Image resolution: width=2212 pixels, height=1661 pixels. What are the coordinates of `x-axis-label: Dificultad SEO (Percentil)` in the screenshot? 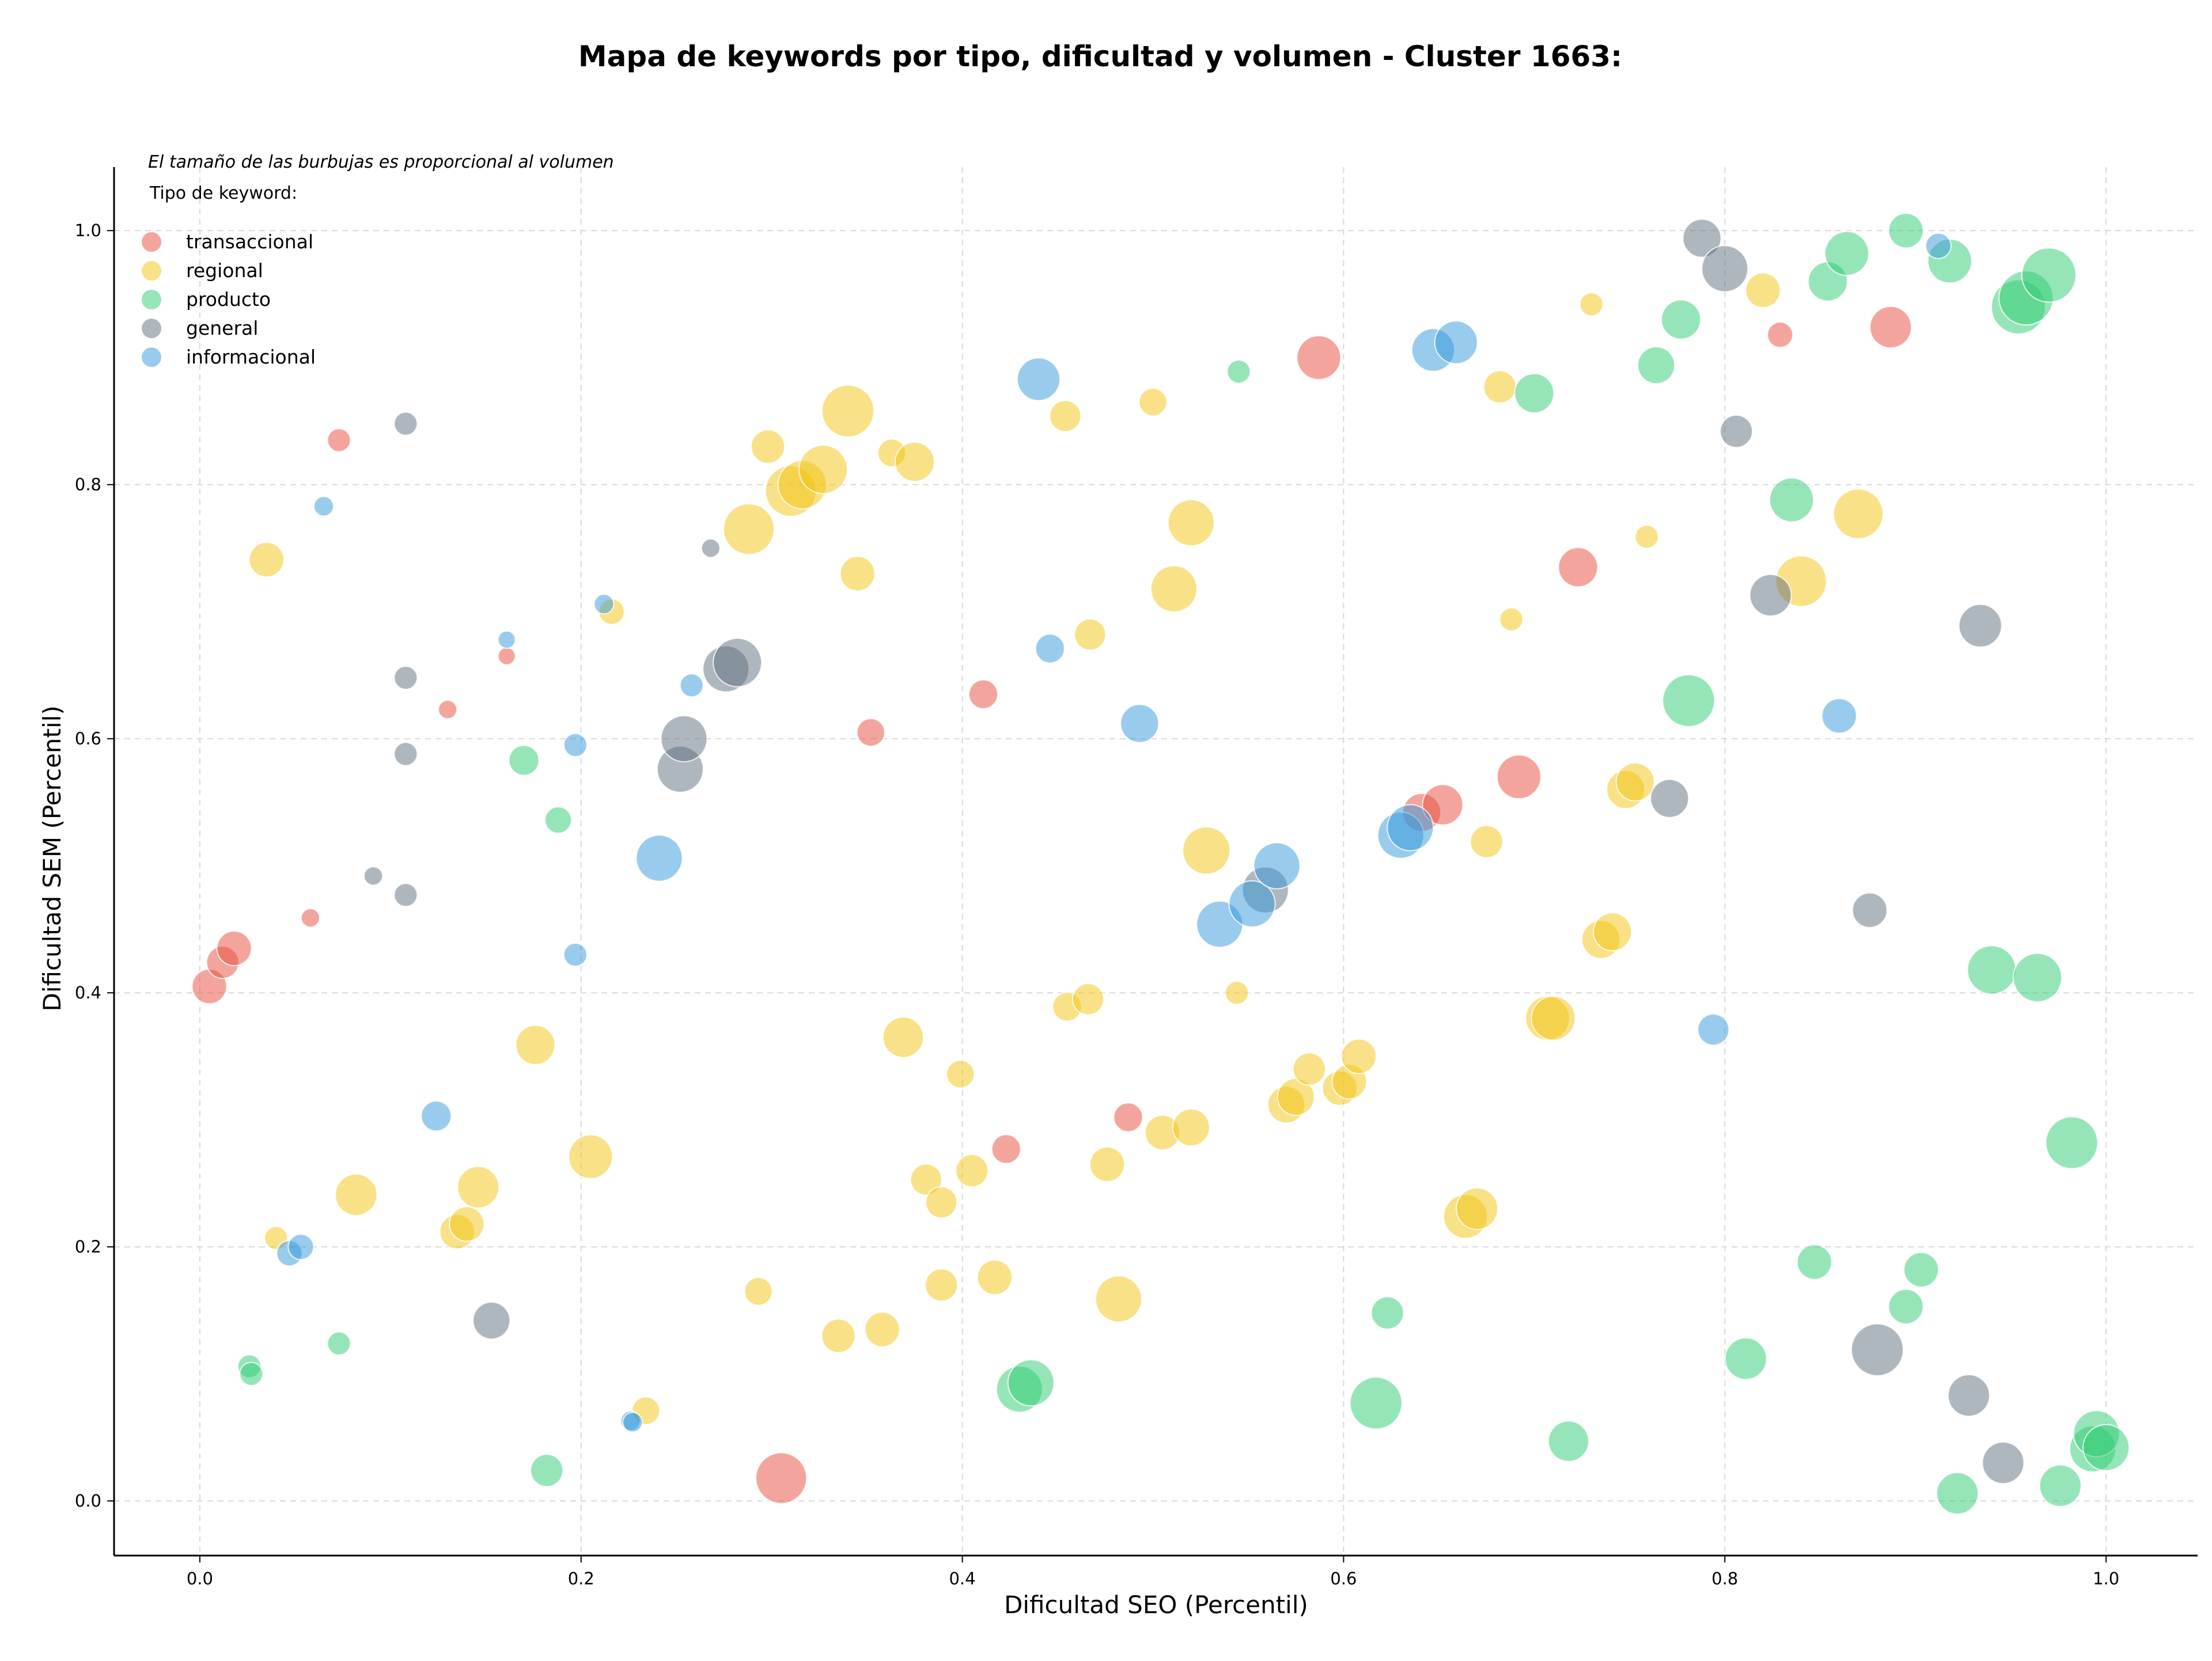 It's located at (1156, 1605).